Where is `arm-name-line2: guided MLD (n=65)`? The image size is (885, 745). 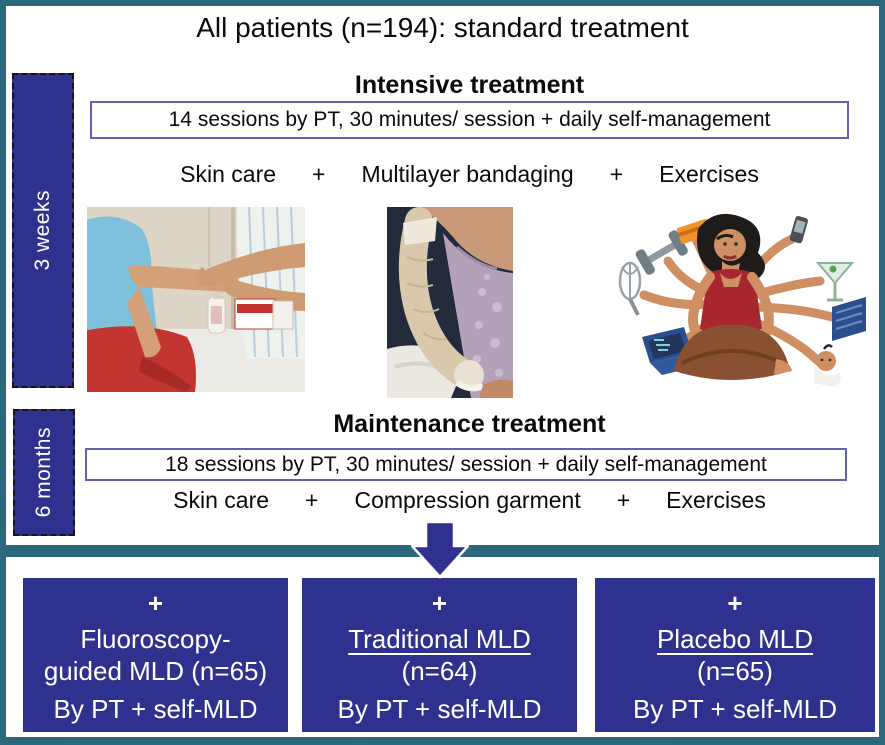
arm-name-line2: guided MLD (n=65) is located at coordinates (155, 671).